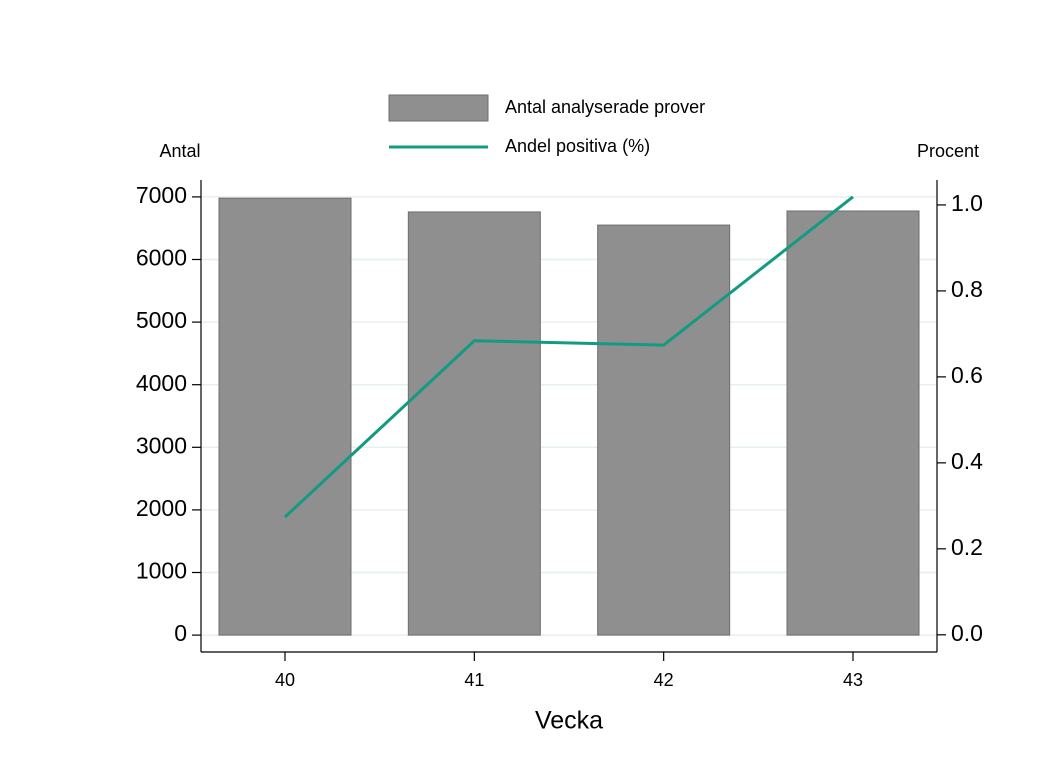 This screenshot has height=770, width=1058. I want to click on x-tick-label: 40, so click(285, 680).